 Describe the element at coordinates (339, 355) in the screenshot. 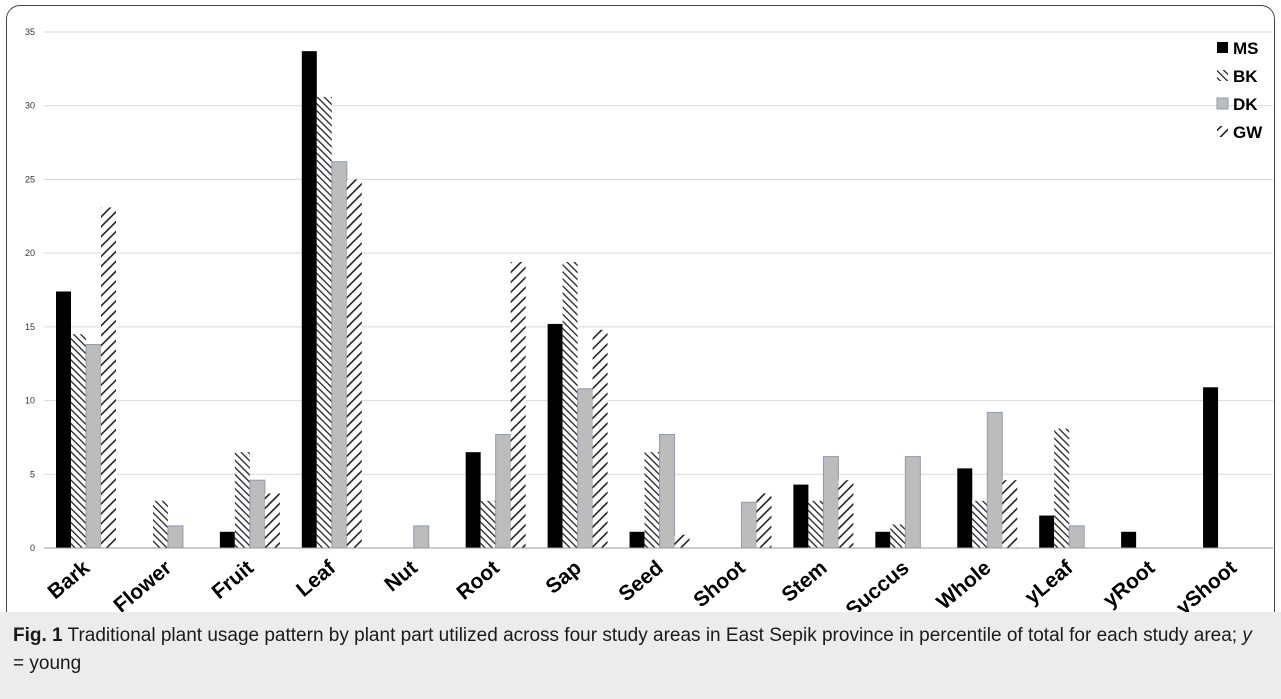

I see `bar-dk-leaf` at that location.